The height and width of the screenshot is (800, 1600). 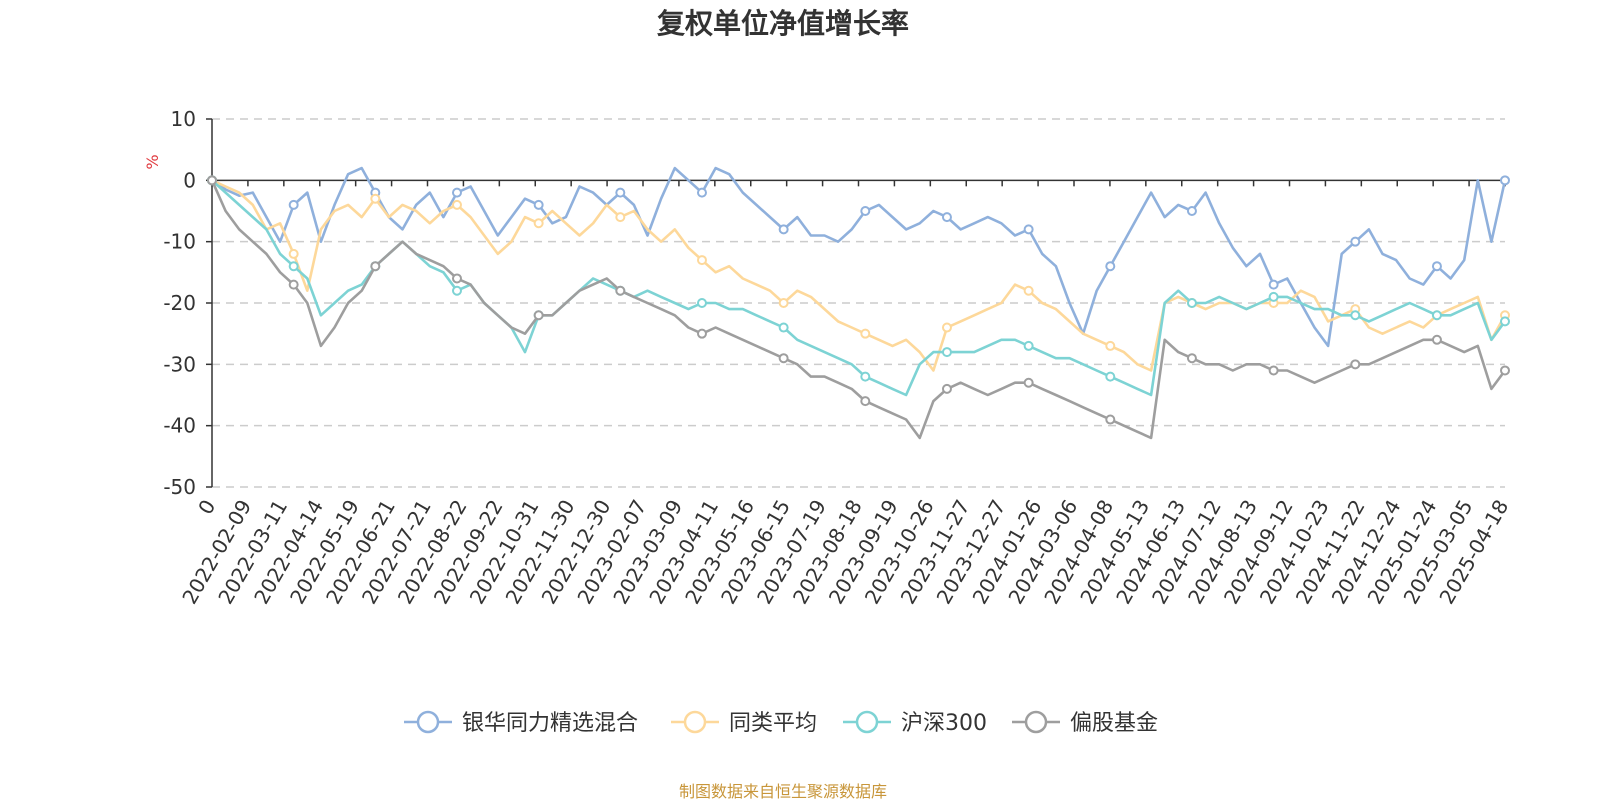 I want to click on y-tick-labels: 10 0 -10 -20 -30 -40 -50, so click(x=179, y=303).